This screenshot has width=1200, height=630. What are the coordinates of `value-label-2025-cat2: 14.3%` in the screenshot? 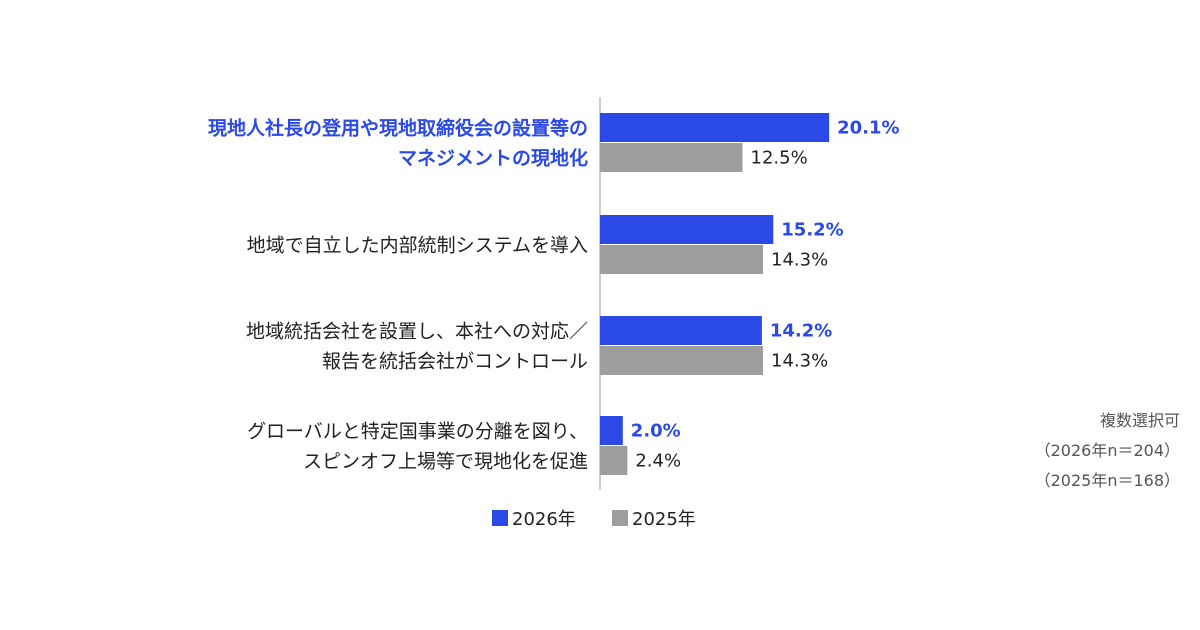 It's located at (799, 361).